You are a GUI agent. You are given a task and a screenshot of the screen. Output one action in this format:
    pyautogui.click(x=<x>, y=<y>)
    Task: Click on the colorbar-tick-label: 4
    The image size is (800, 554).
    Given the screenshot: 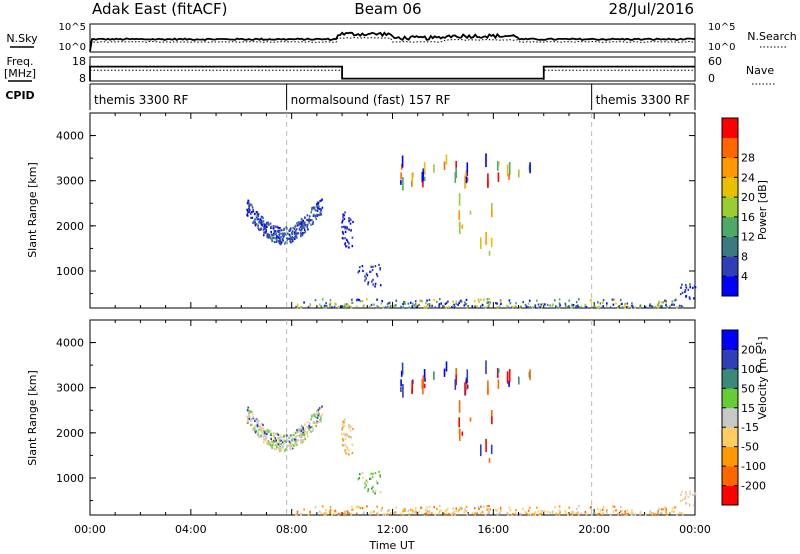 What is the action you would take?
    pyautogui.click(x=744, y=276)
    